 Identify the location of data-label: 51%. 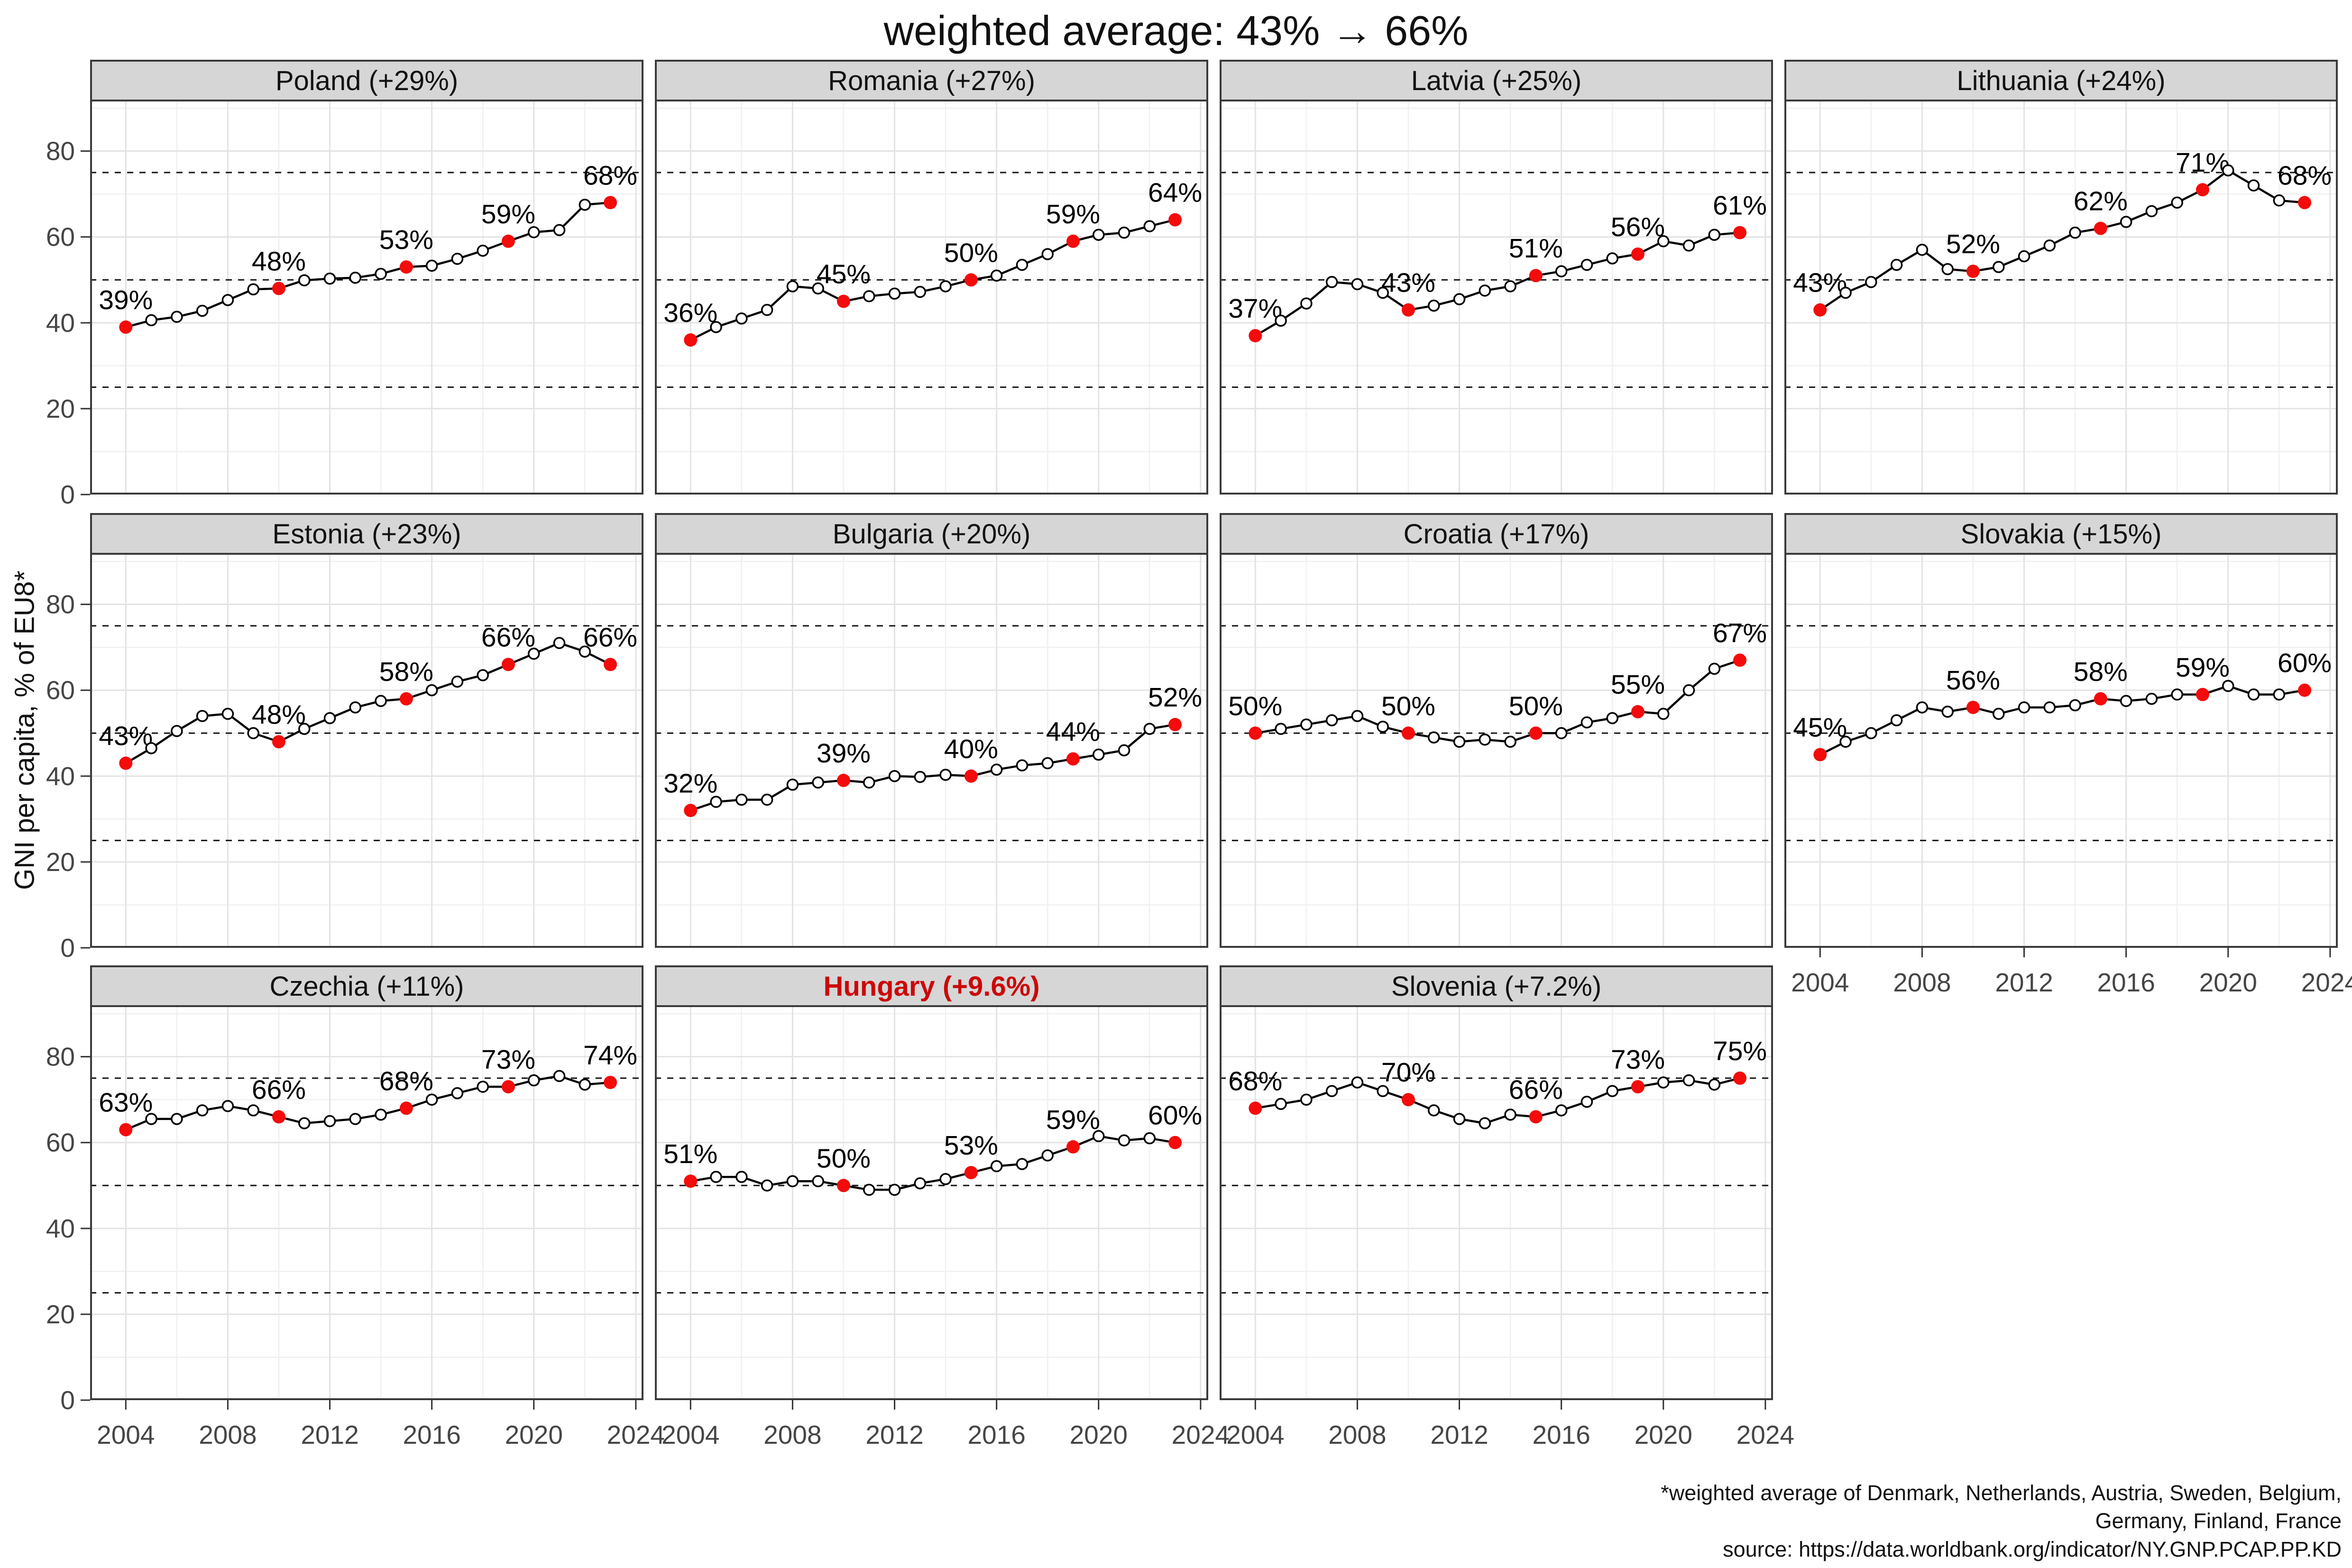
(690, 1154).